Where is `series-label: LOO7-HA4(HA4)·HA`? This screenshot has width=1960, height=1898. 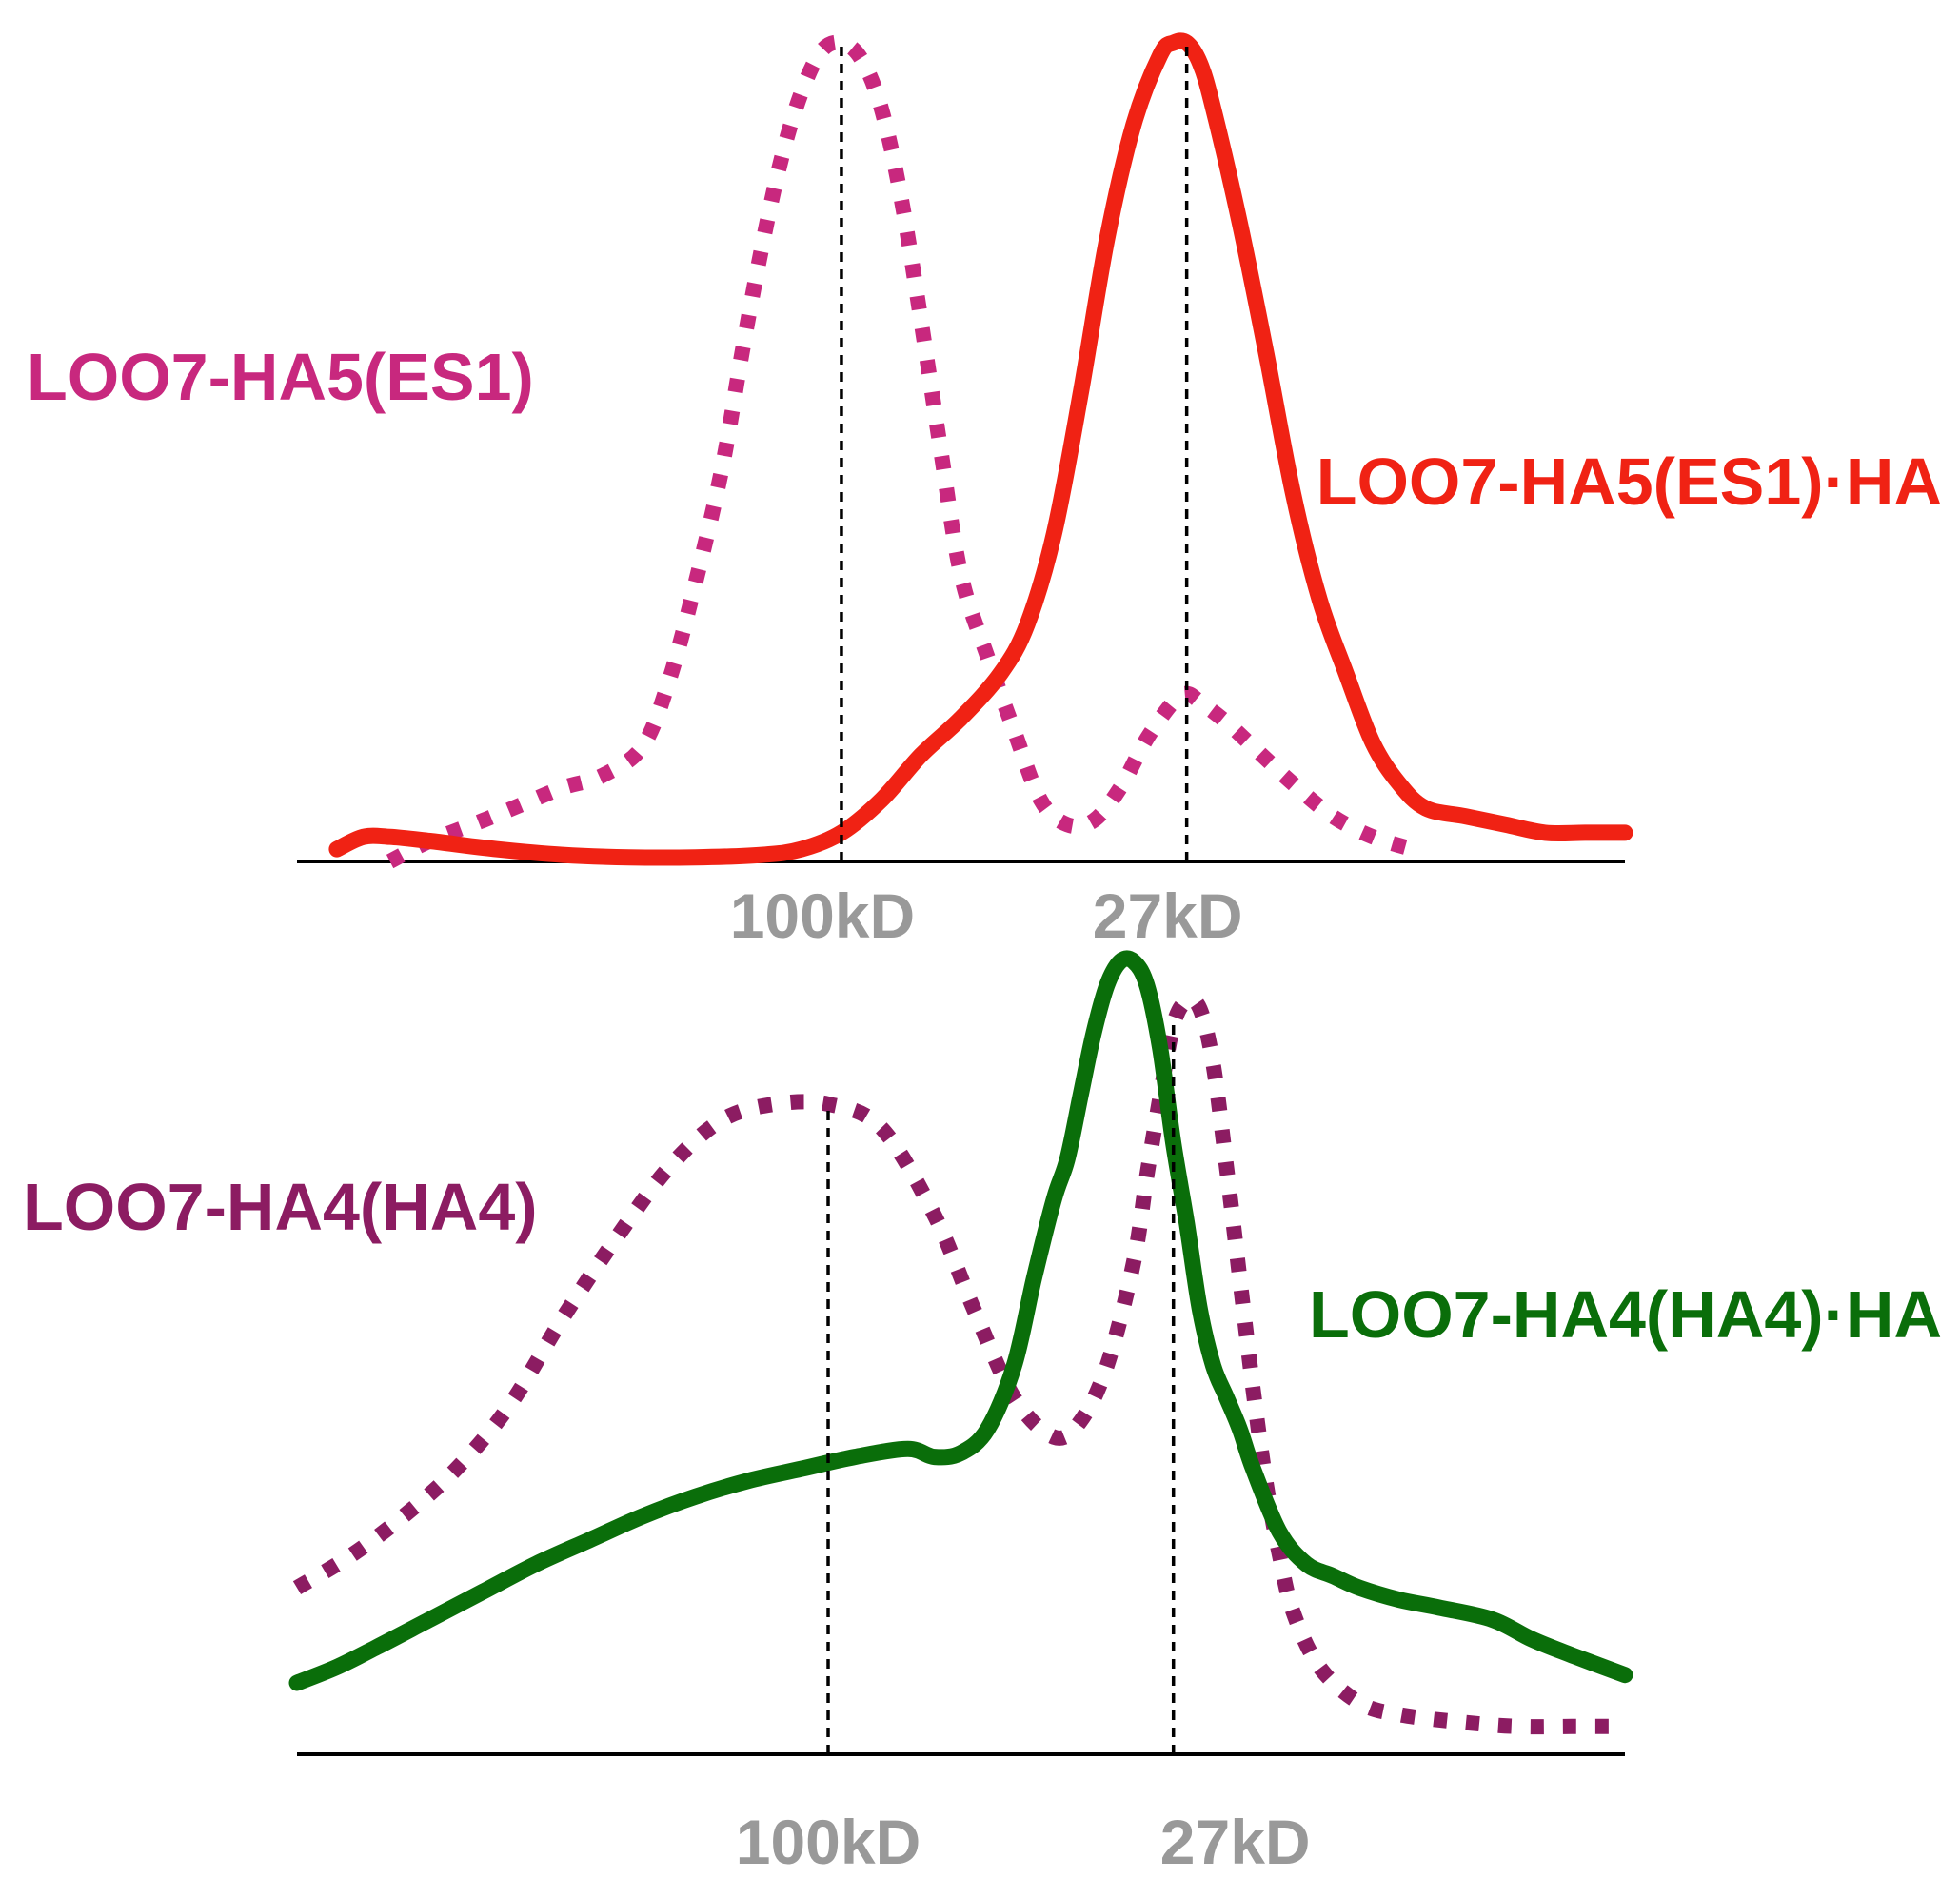 series-label: LOO7-HA4(HA4)·HA is located at coordinates (1625, 1314).